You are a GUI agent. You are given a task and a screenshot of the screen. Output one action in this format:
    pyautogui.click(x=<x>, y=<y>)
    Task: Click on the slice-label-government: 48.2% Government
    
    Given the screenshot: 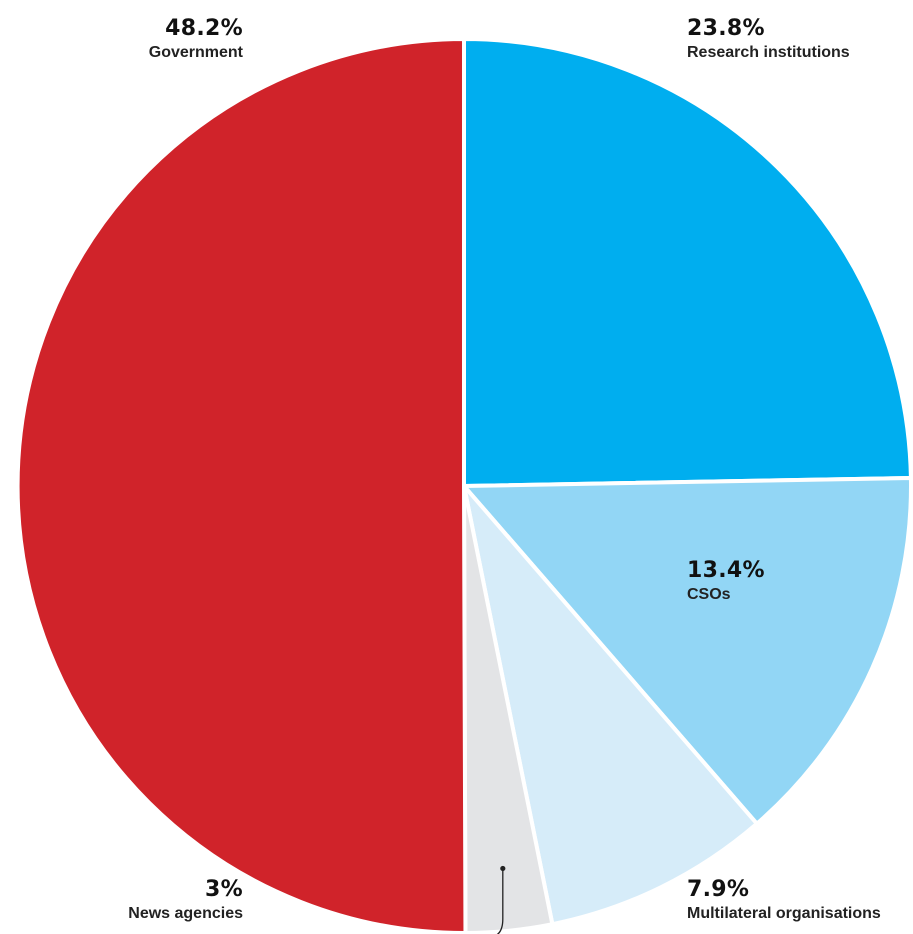 What is the action you would take?
    pyautogui.click(x=169, y=39)
    